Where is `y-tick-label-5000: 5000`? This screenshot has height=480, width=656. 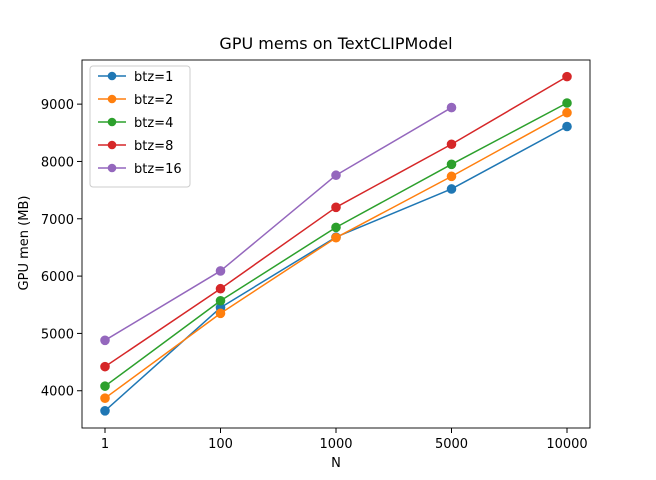 y-tick-label-5000: 5000 is located at coordinates (57, 334).